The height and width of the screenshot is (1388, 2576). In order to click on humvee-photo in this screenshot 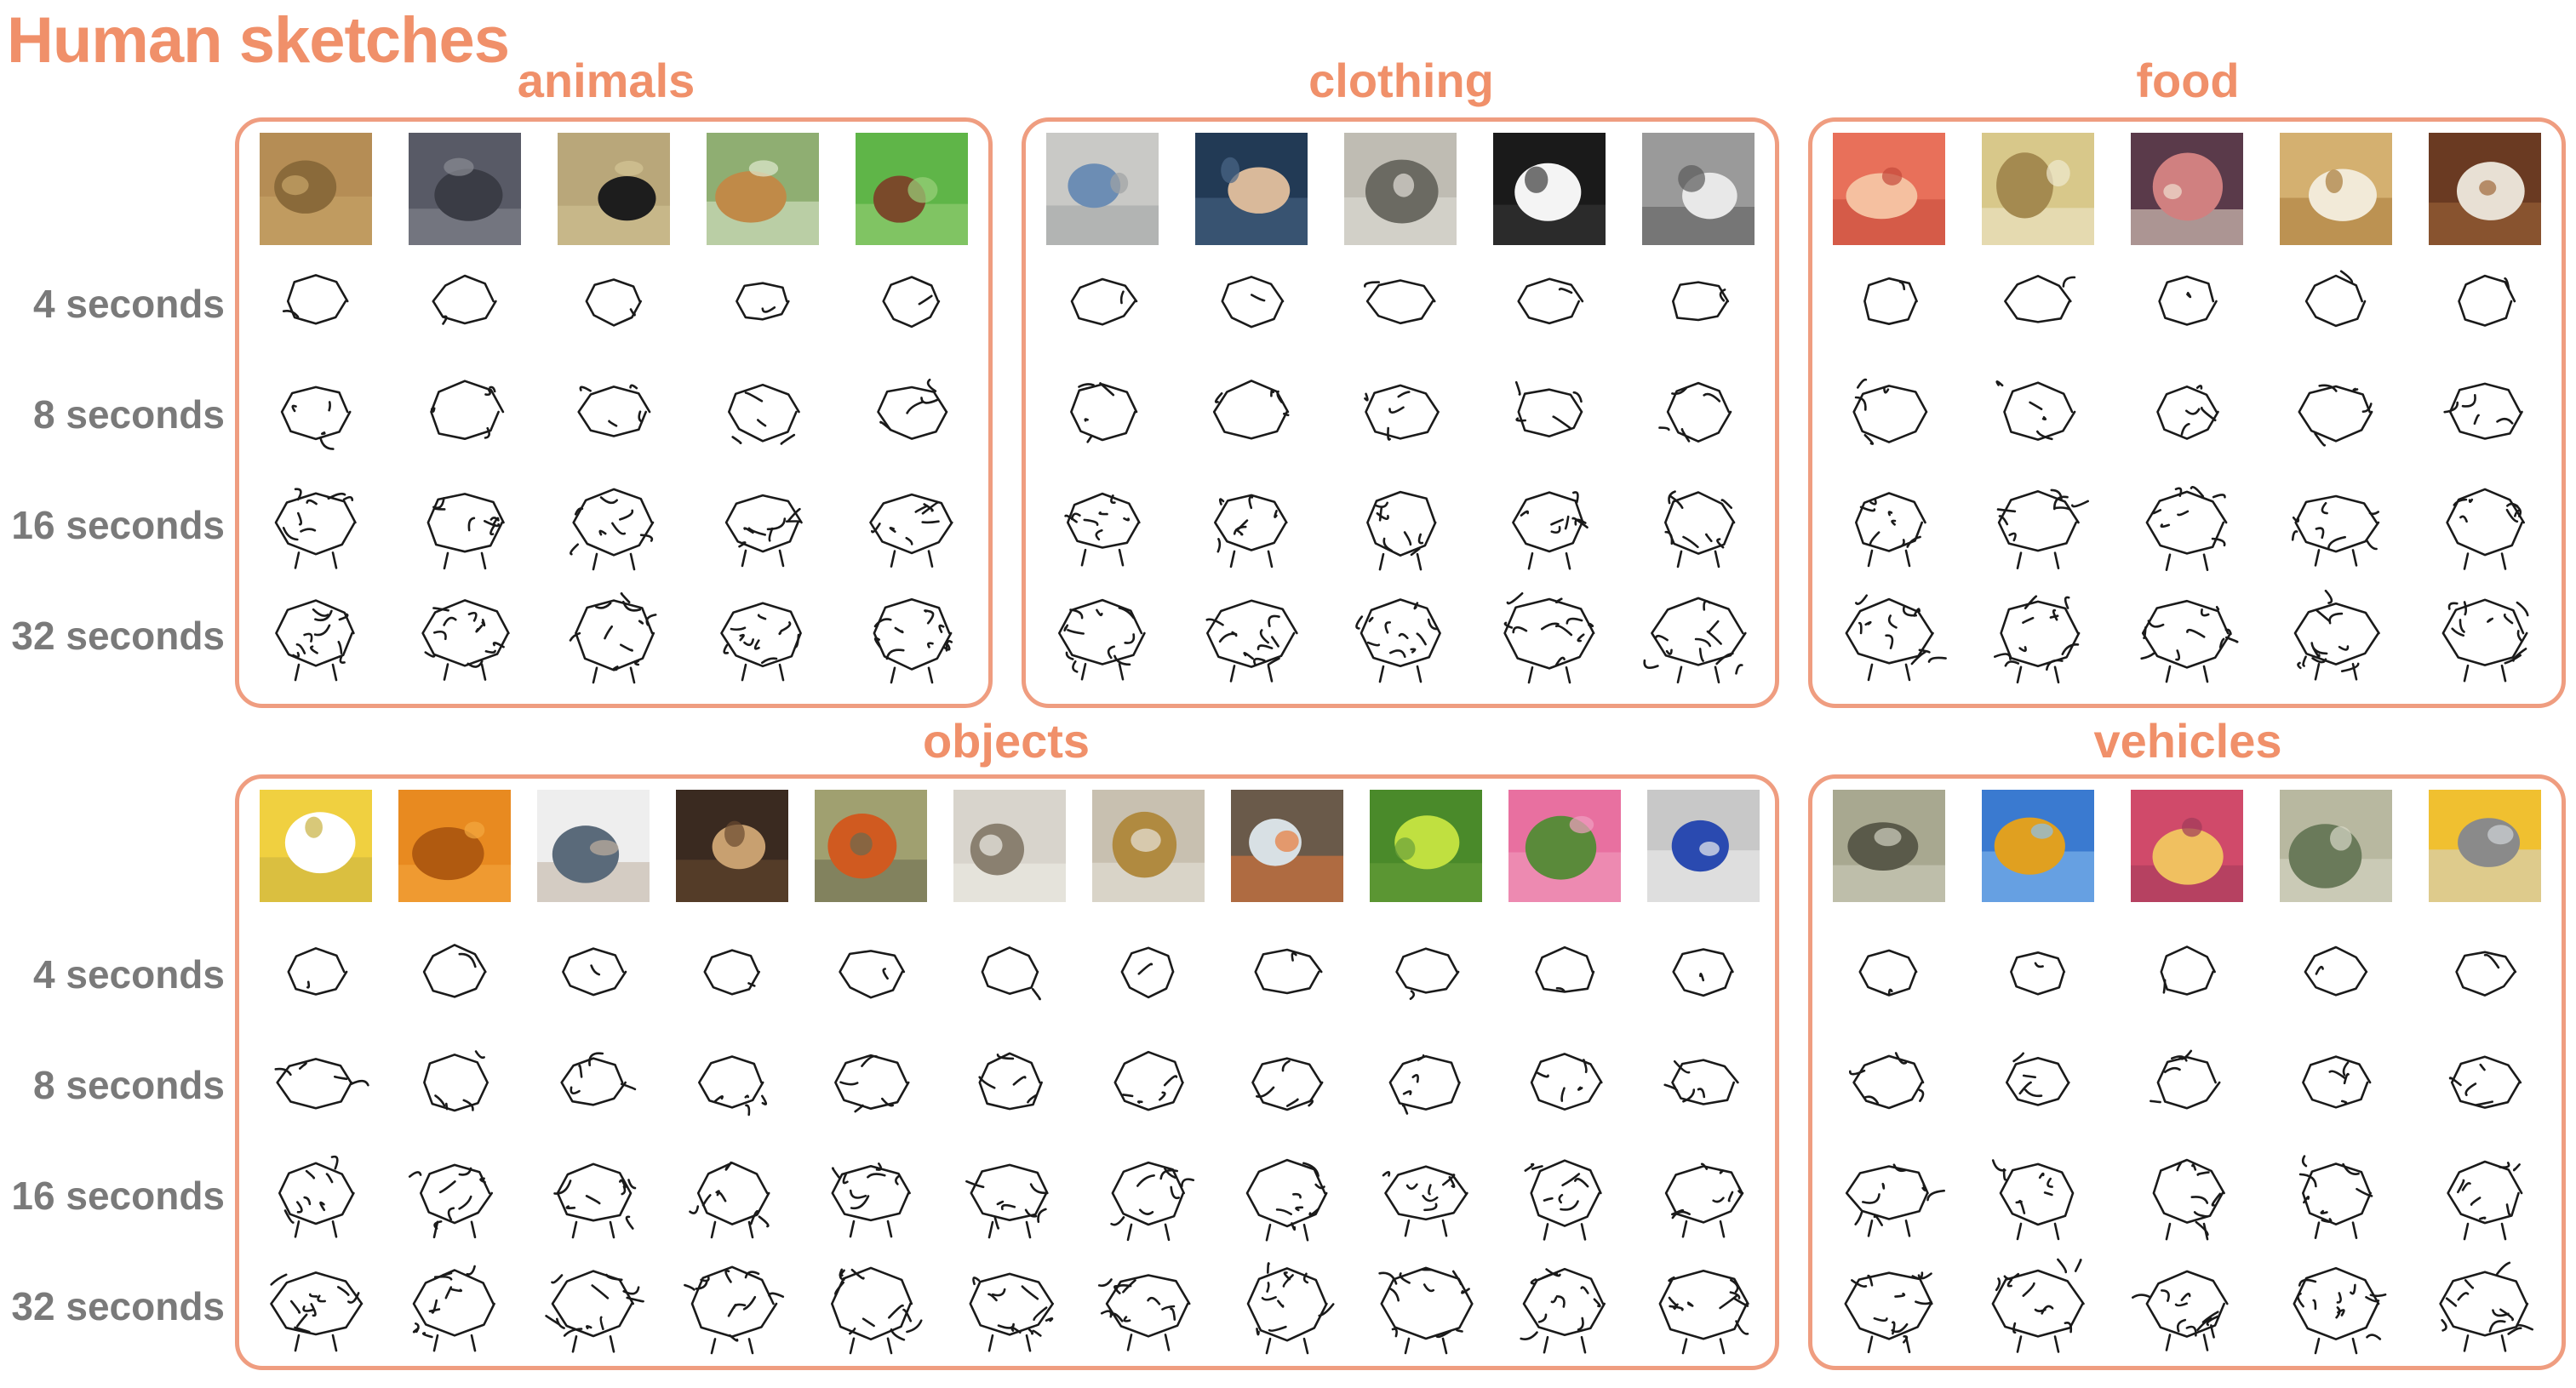, I will do `click(1889, 846)`.